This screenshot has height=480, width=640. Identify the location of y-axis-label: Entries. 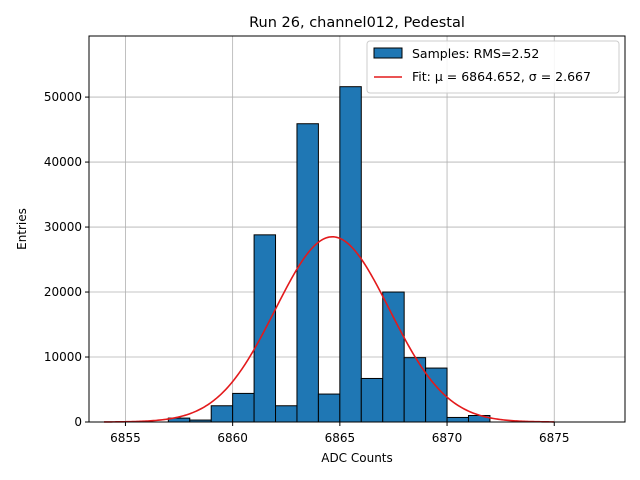
(22, 229).